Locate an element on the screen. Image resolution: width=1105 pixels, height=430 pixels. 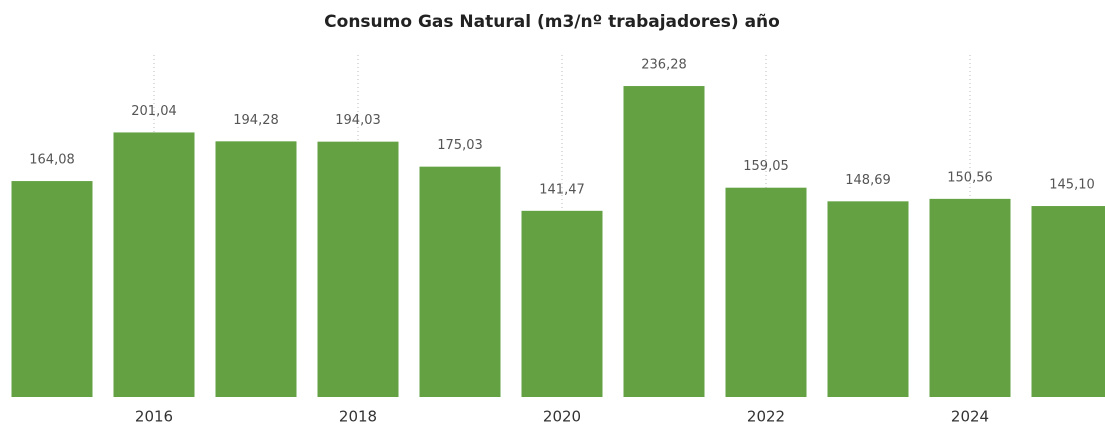
value-label: 194,28 is located at coordinates (256, 120).